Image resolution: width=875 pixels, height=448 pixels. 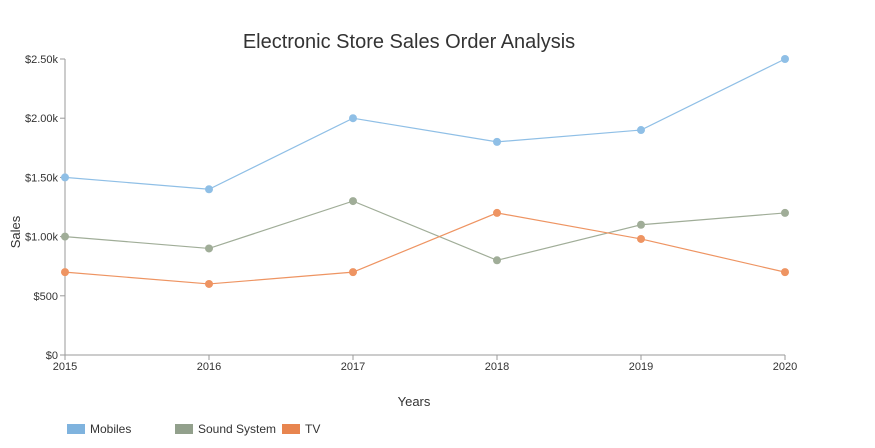 I want to click on legend-item-mobiles: Mobiles, so click(x=99, y=429).